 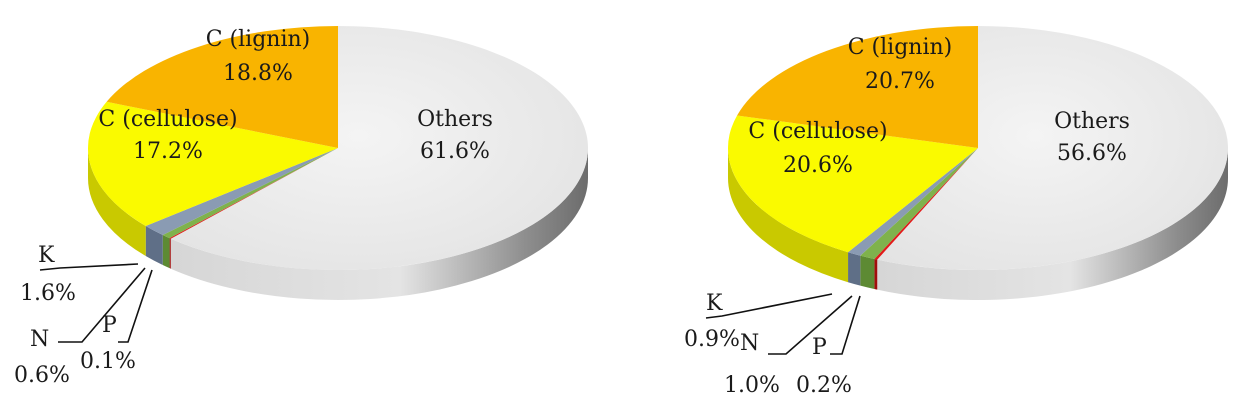 I want to click on slice-value-c-cellulose: 17.2%, so click(x=168, y=151).